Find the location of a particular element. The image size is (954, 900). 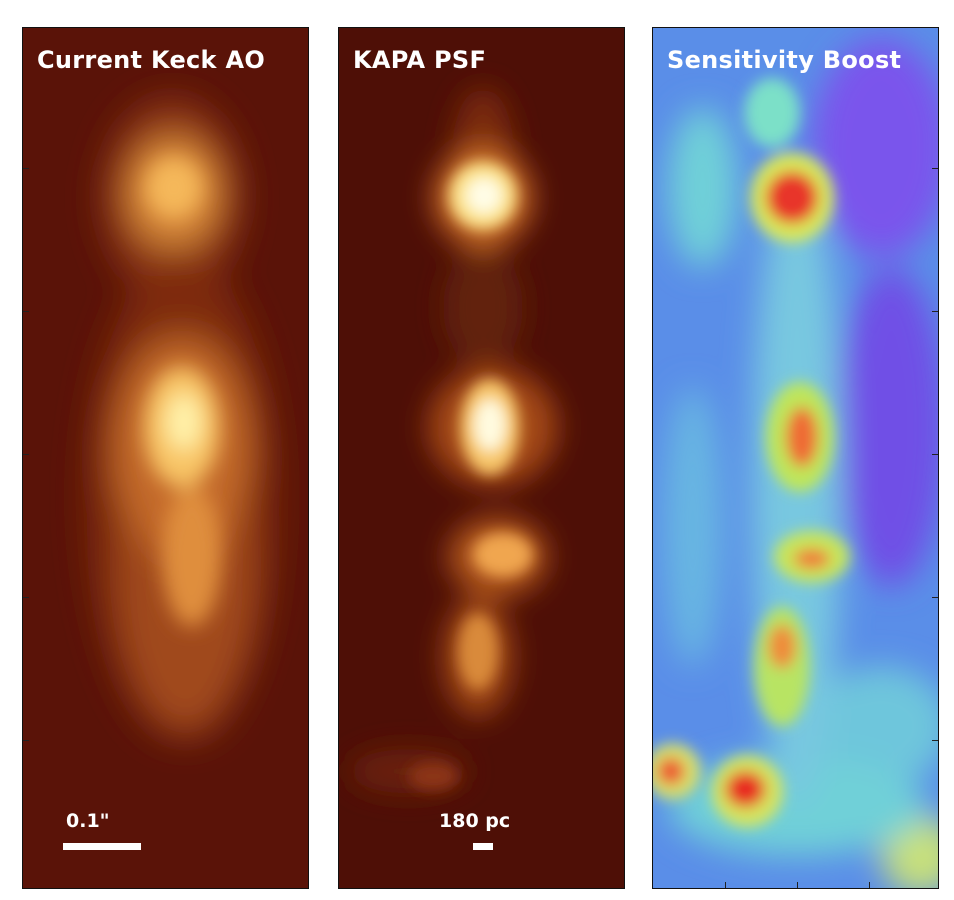

panel-title: KAPA PSF is located at coordinates (420, 60).